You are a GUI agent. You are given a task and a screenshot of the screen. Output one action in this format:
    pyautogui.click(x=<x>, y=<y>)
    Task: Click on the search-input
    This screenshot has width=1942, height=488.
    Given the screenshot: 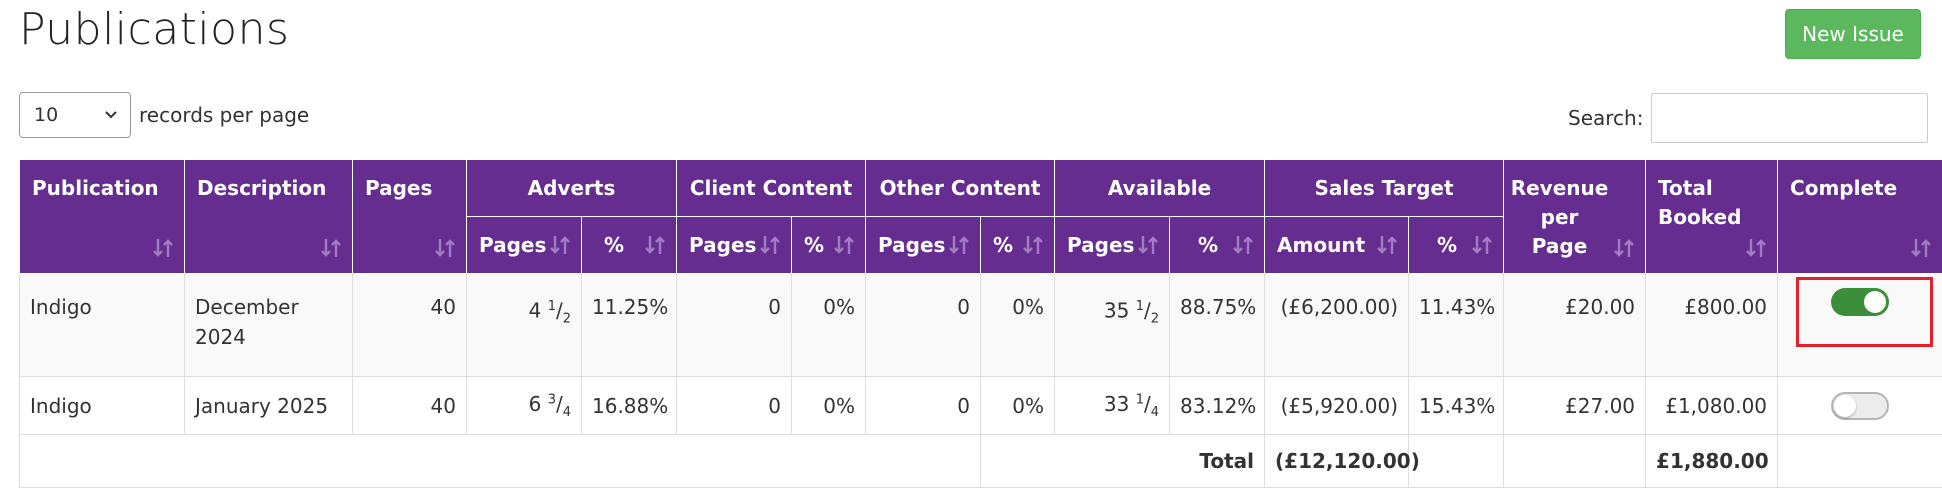 What is the action you would take?
    pyautogui.click(x=1789, y=118)
    